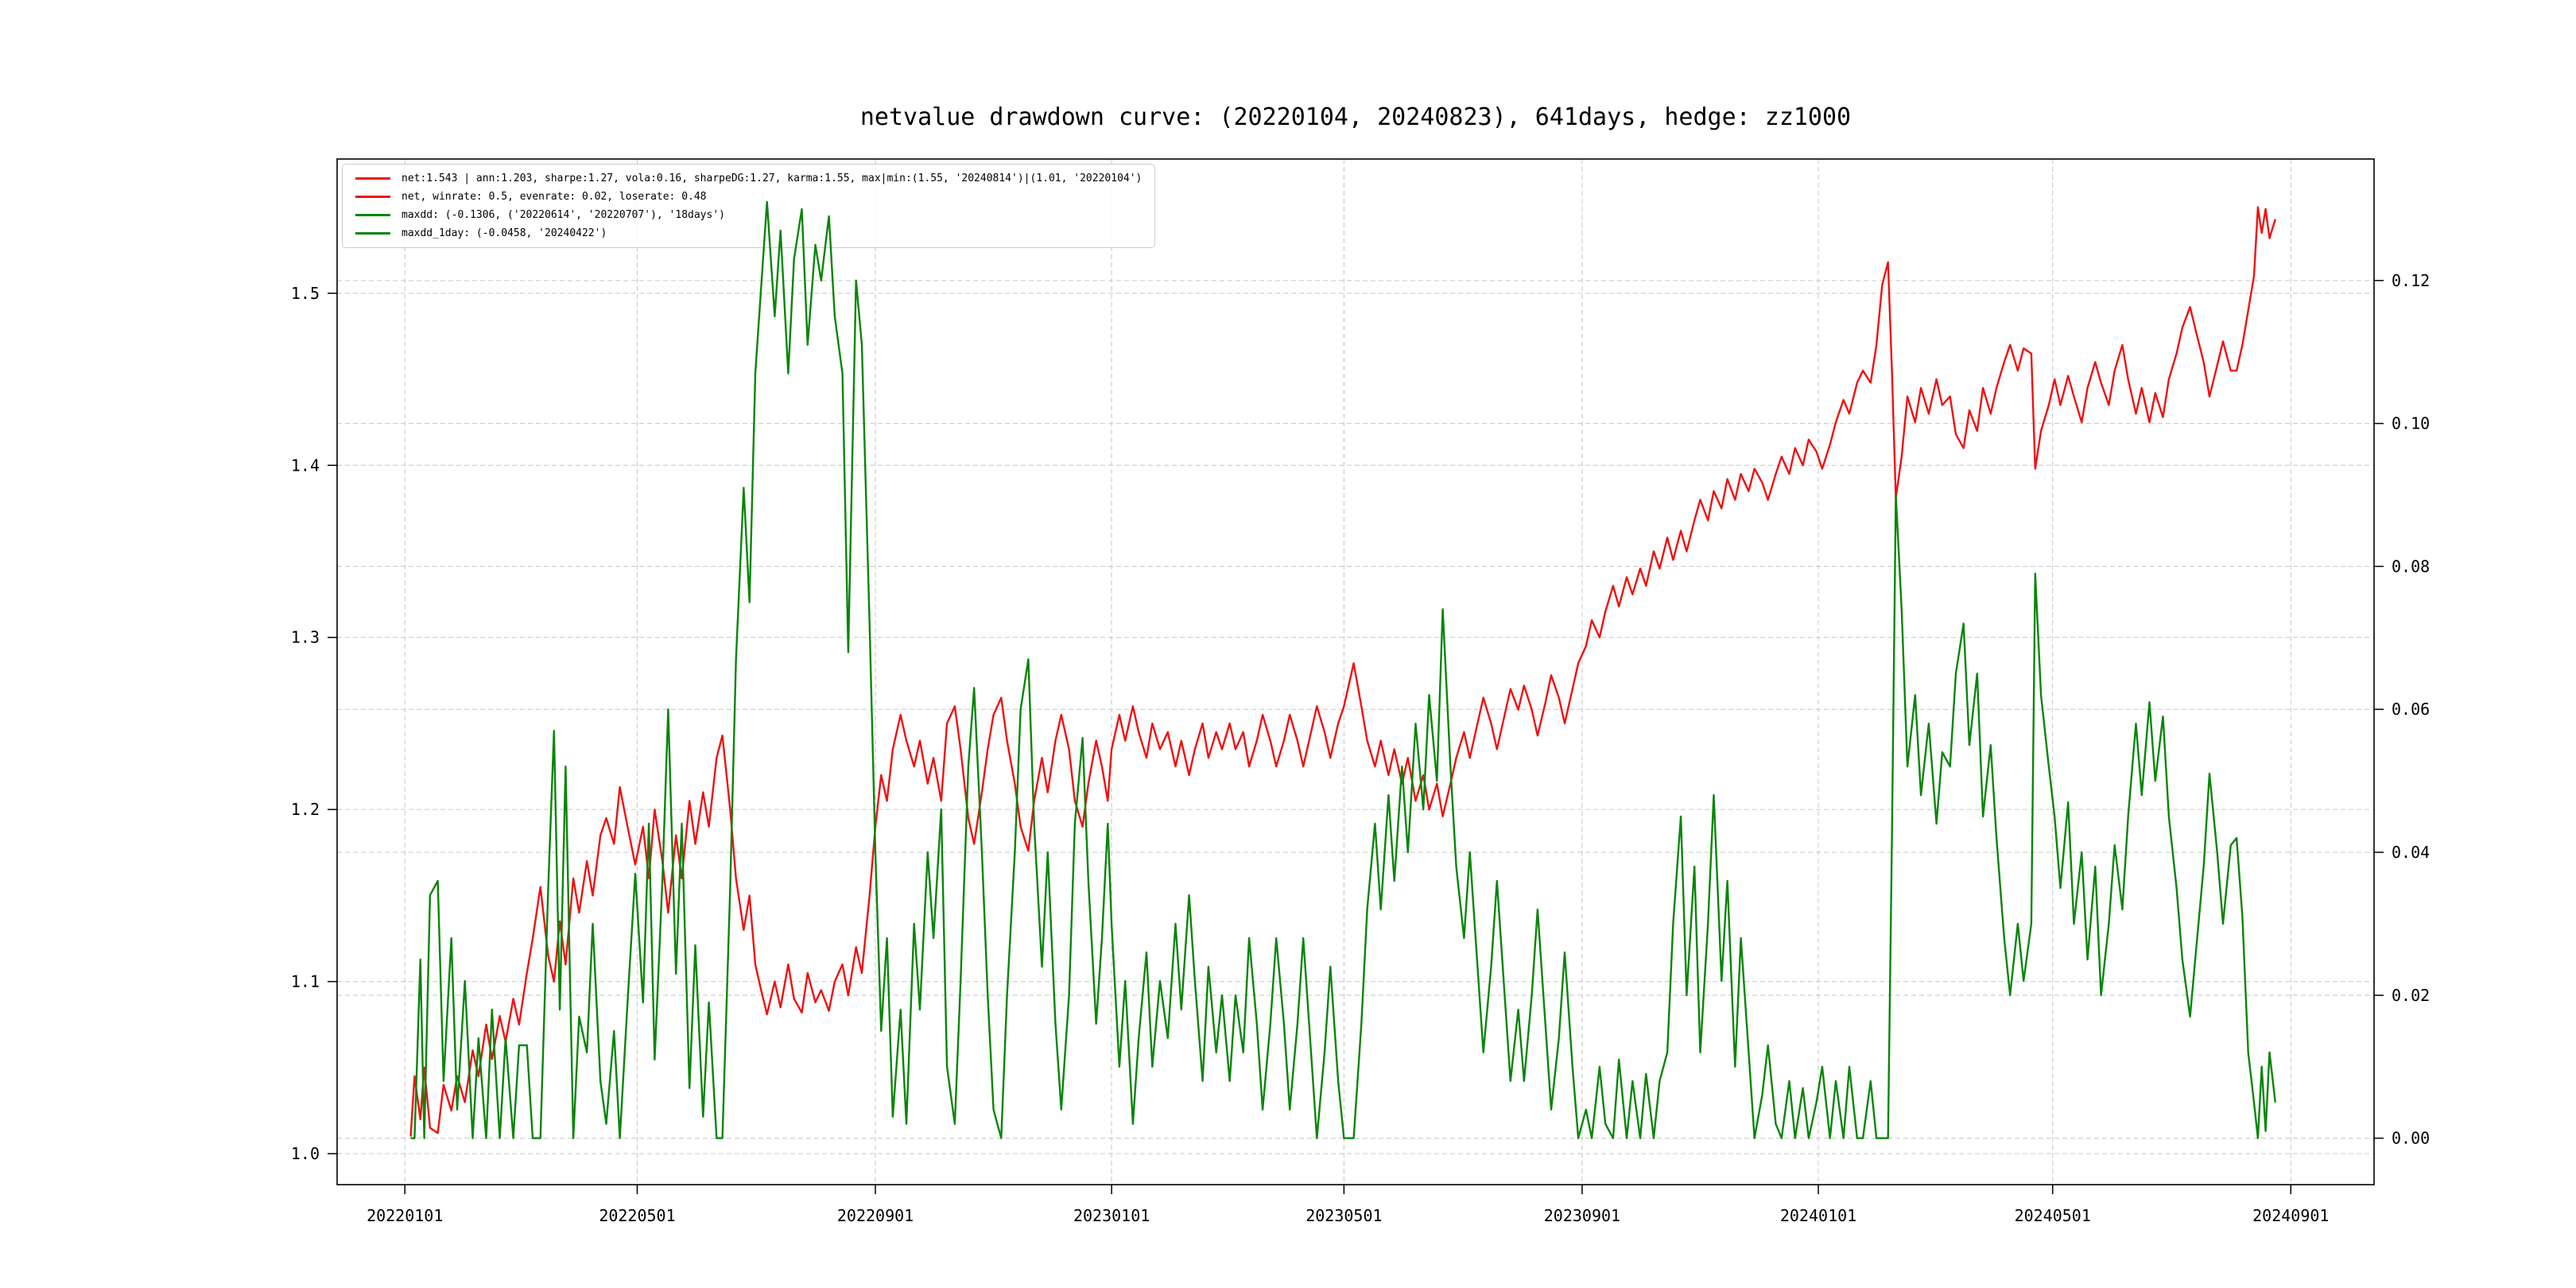 The width and height of the screenshot is (2576, 1288). I want to click on legend-line-swatch-maxdd, so click(373, 215).